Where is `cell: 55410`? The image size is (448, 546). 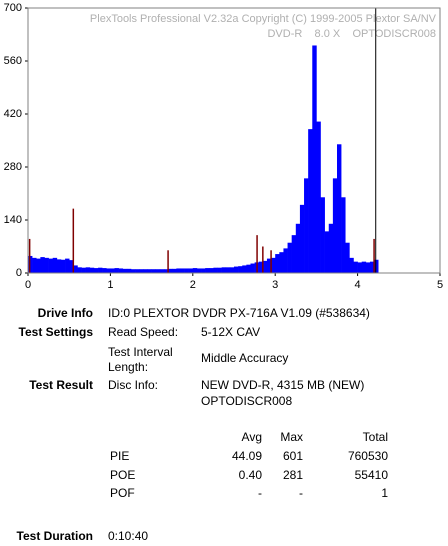
cell: 55410 is located at coordinates (371, 474).